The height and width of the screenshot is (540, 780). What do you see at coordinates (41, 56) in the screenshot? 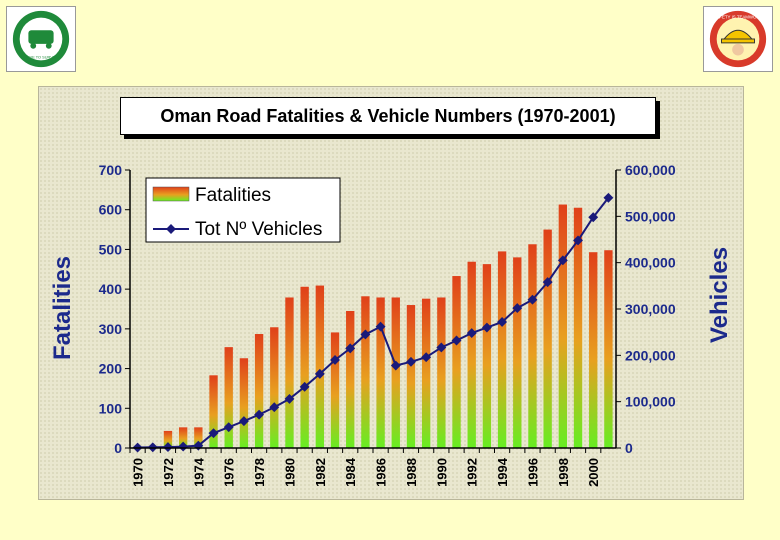
I see `svg-text: DRIVE TO SURVIVE` at bounding box center [41, 56].